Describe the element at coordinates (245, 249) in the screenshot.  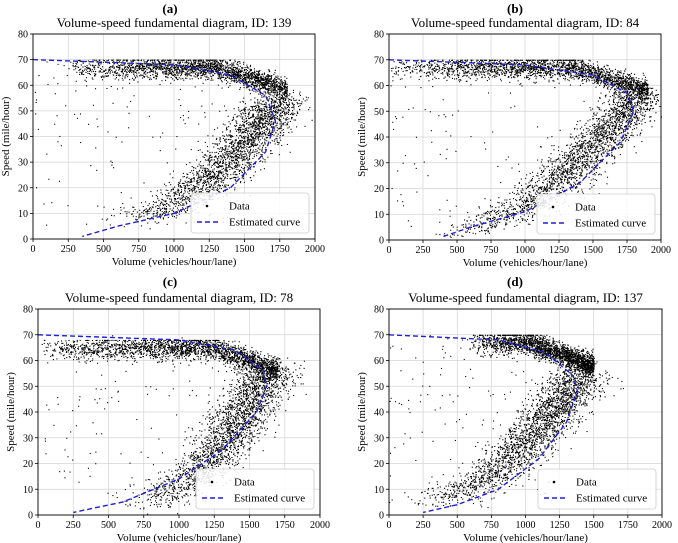
I see `x-tick-label: 1500` at that location.